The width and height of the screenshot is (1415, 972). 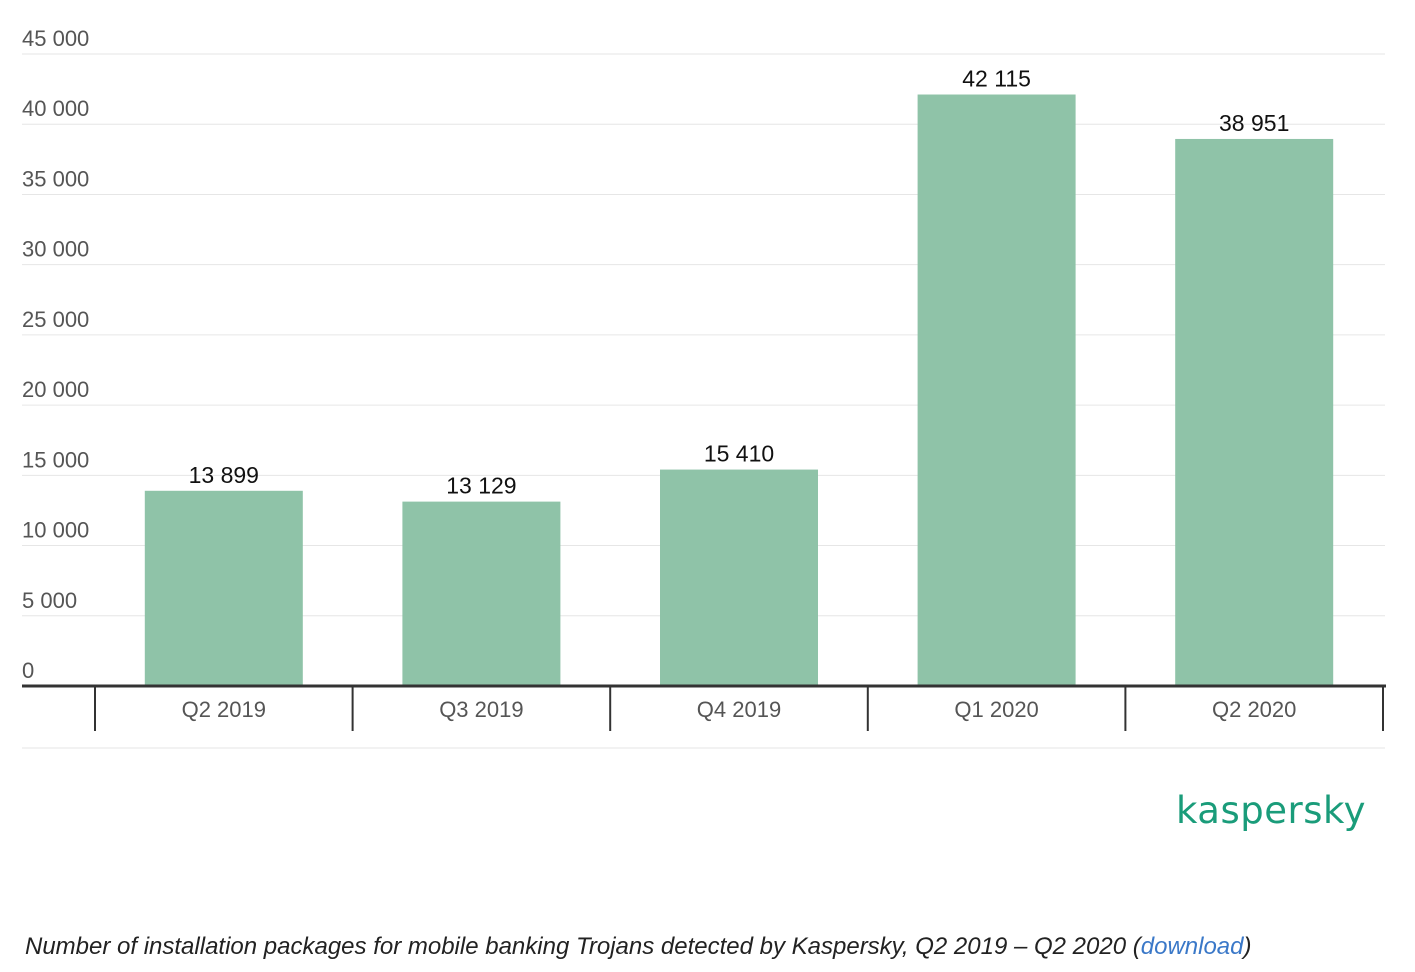 I want to click on y-tick-label: 15 000, so click(x=55, y=459).